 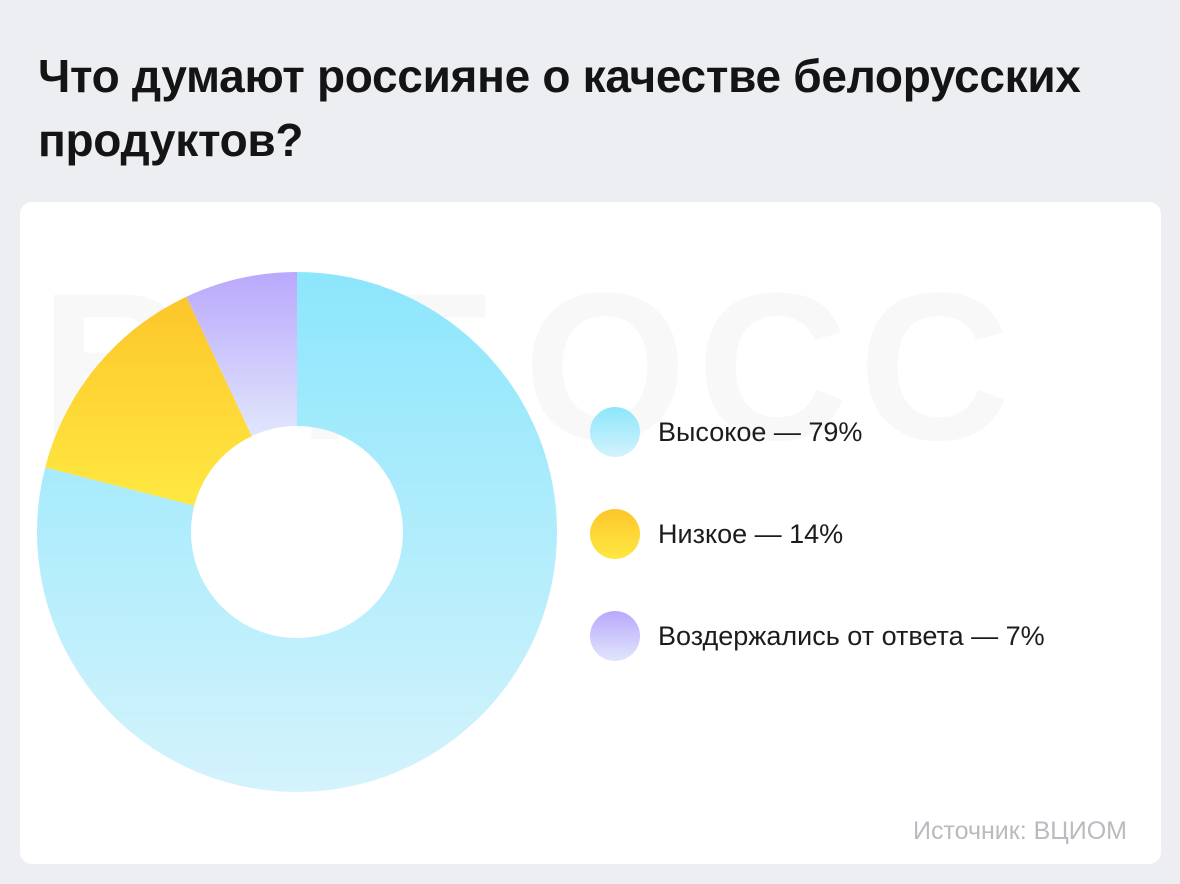 I want to click on legend-dot-abstained, so click(x=615, y=636).